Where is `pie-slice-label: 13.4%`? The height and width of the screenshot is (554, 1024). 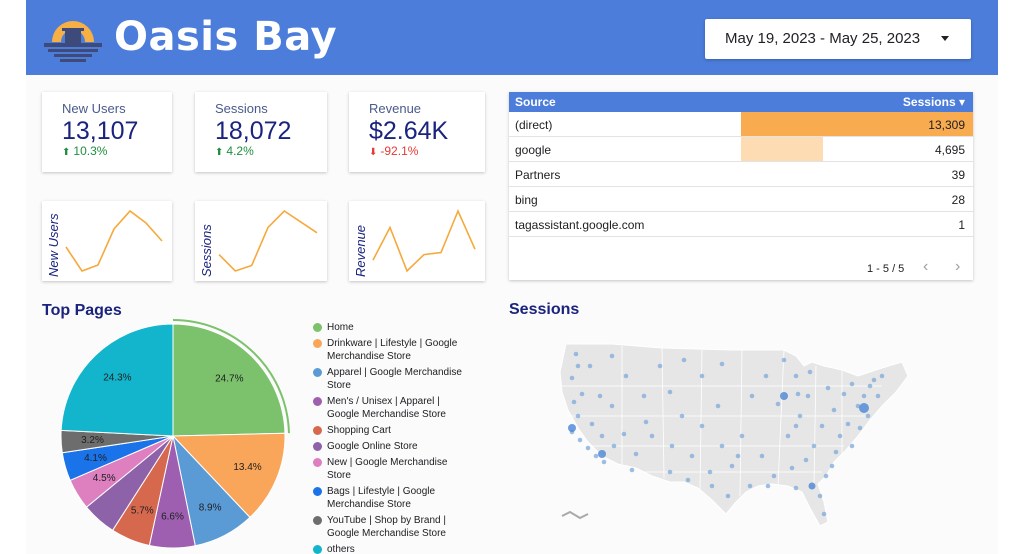 pie-slice-label: 13.4% is located at coordinates (247, 467).